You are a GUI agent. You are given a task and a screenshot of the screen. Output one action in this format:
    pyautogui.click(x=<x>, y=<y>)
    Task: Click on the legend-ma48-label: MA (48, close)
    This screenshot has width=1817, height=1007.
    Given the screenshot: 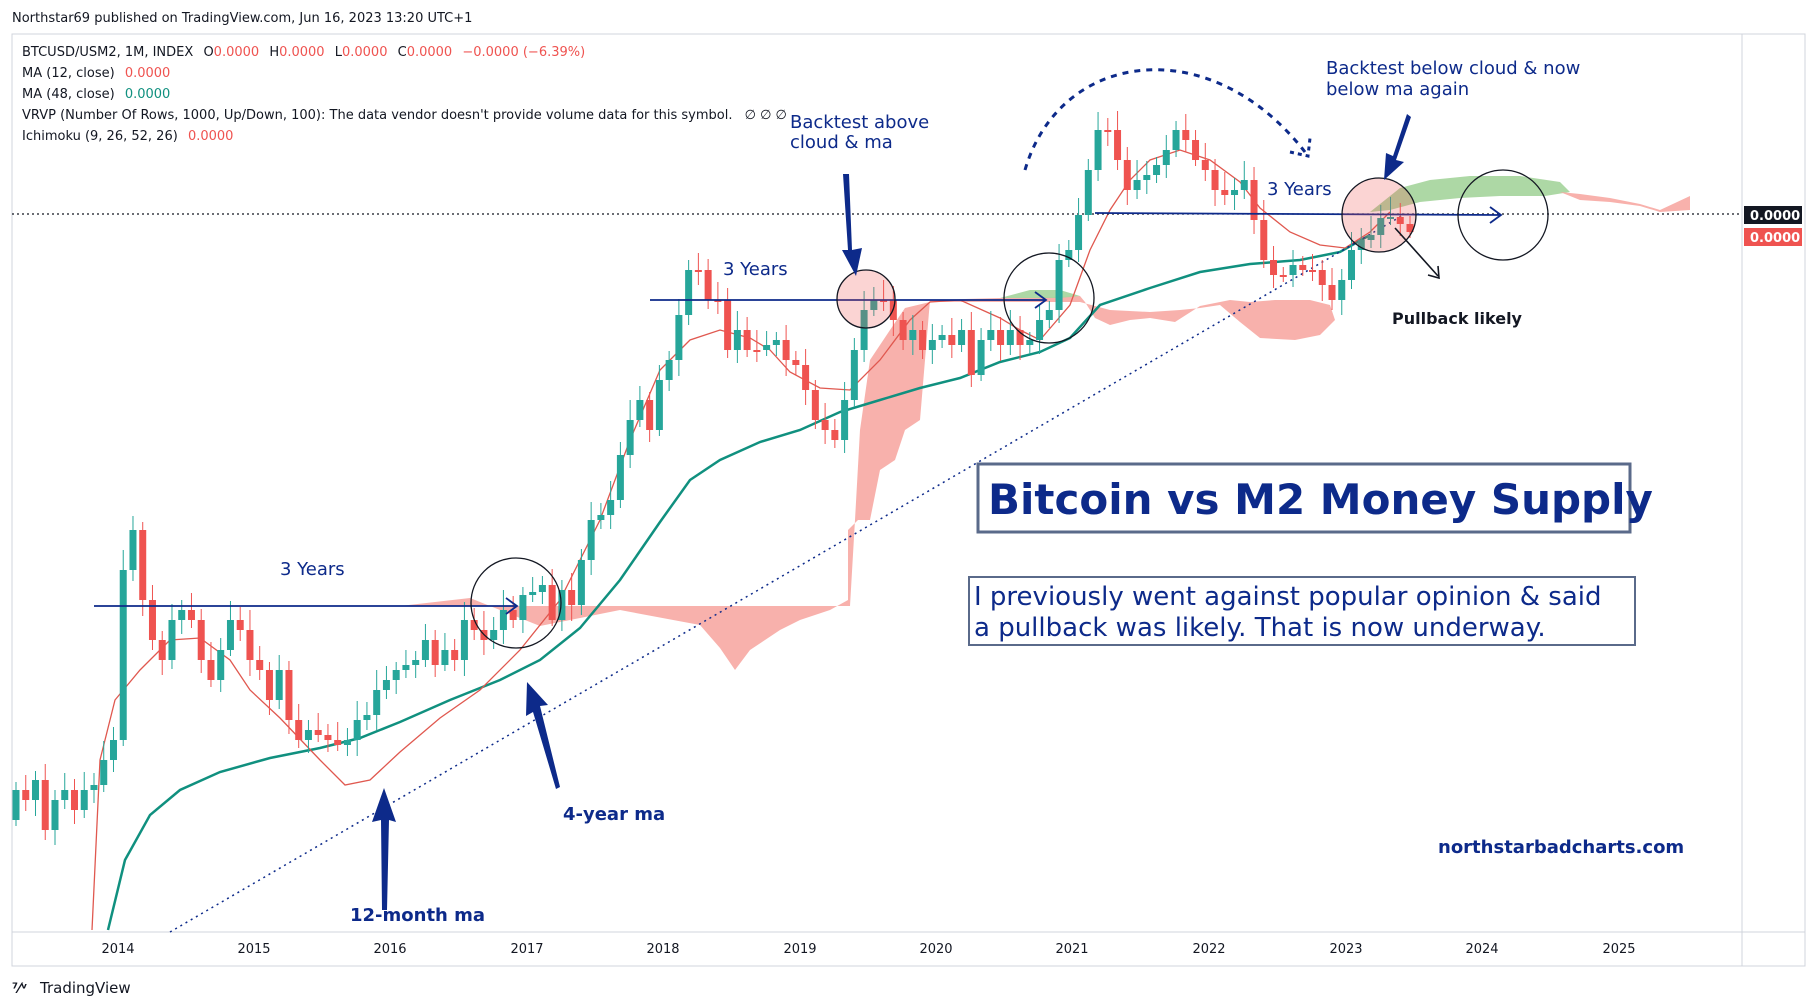 What is the action you would take?
    pyautogui.click(x=68, y=94)
    